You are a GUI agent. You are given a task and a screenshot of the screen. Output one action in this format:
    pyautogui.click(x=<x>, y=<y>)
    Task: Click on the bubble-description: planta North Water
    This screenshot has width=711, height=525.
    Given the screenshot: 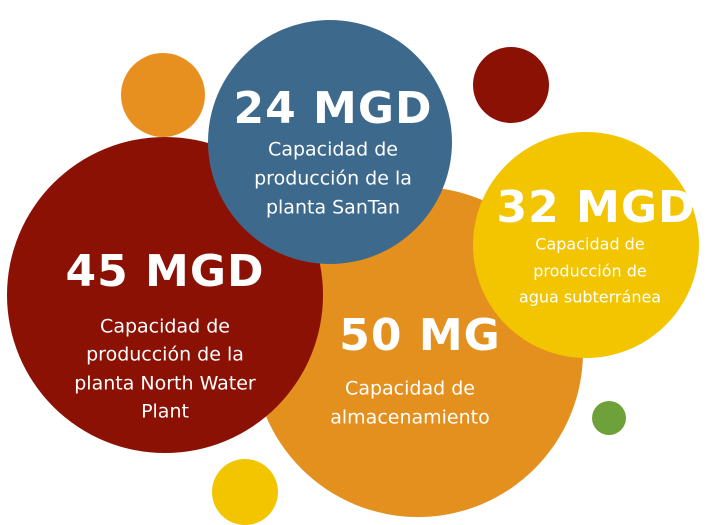 What is the action you would take?
    pyautogui.click(x=165, y=384)
    